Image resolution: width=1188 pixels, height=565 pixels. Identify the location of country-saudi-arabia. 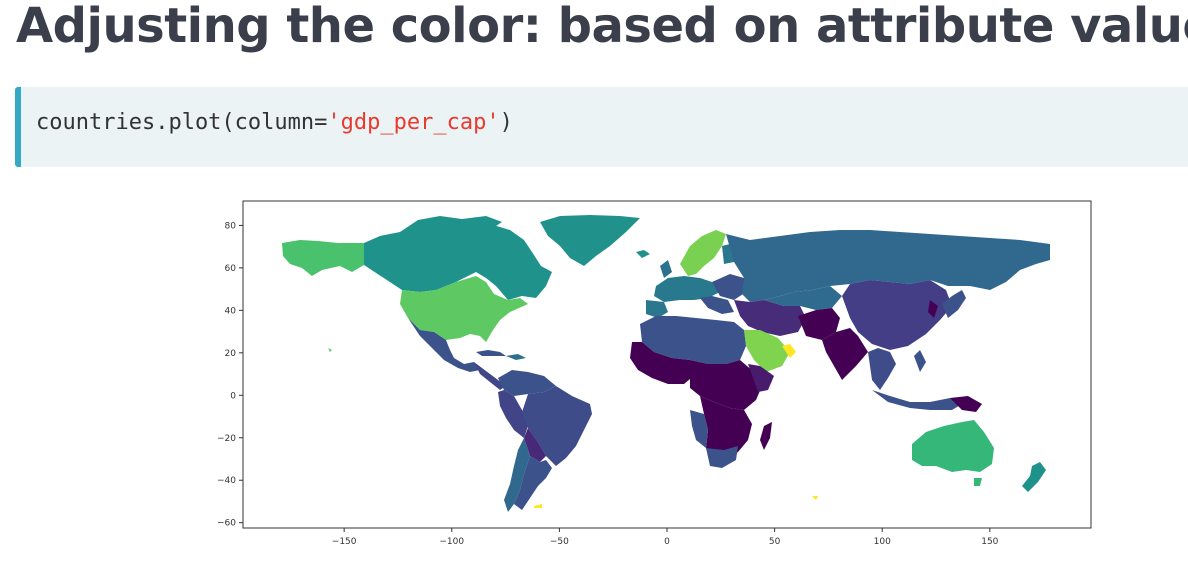
(767, 351).